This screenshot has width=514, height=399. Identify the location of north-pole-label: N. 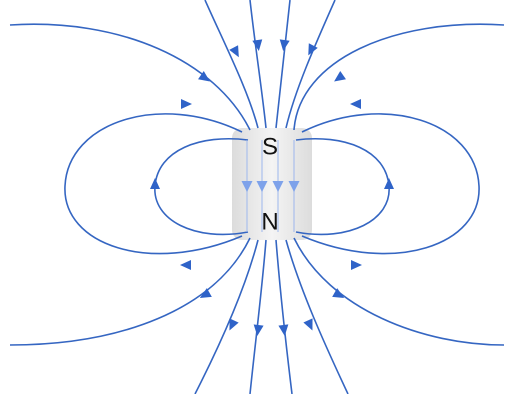
(269, 221).